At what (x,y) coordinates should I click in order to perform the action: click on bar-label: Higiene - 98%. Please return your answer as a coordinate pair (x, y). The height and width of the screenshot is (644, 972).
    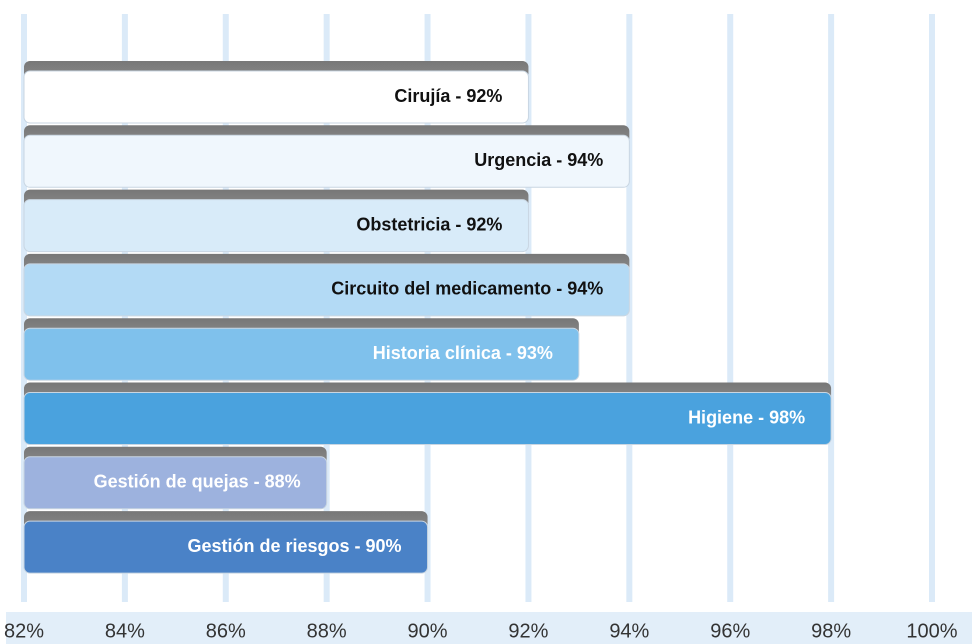
    Looking at the image, I should click on (746, 417).